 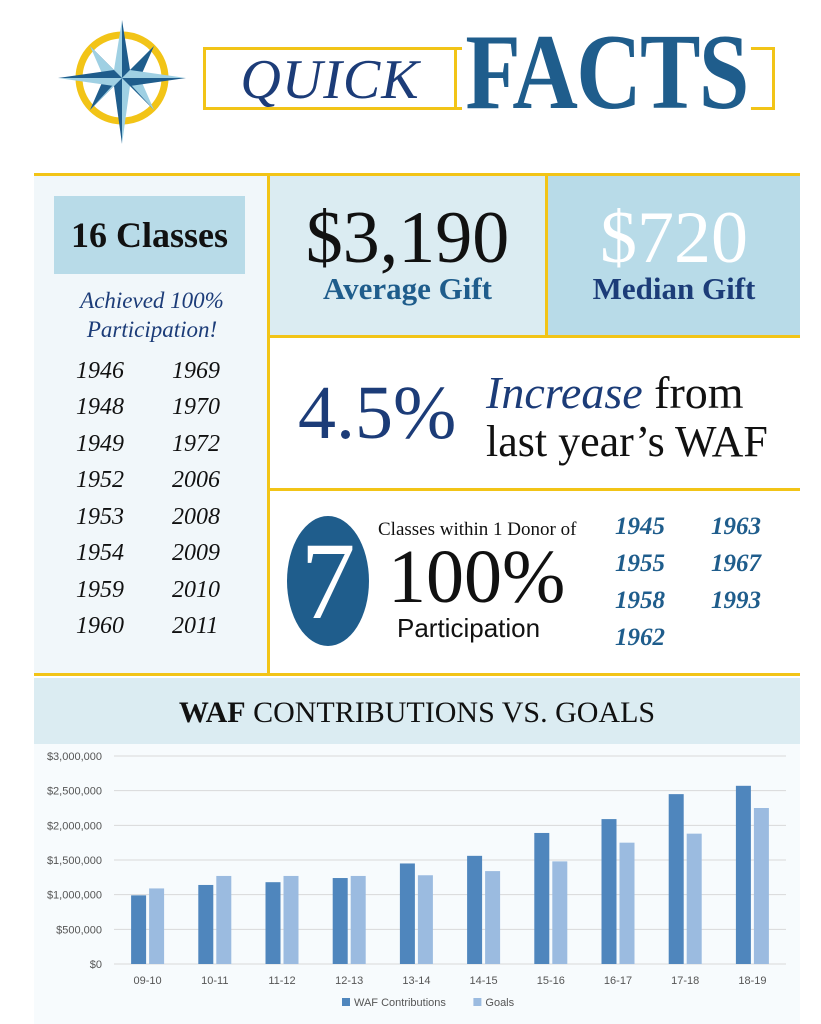 What do you see at coordinates (74, 792) in the screenshot?
I see `y-tick-label: $2,500,000` at bounding box center [74, 792].